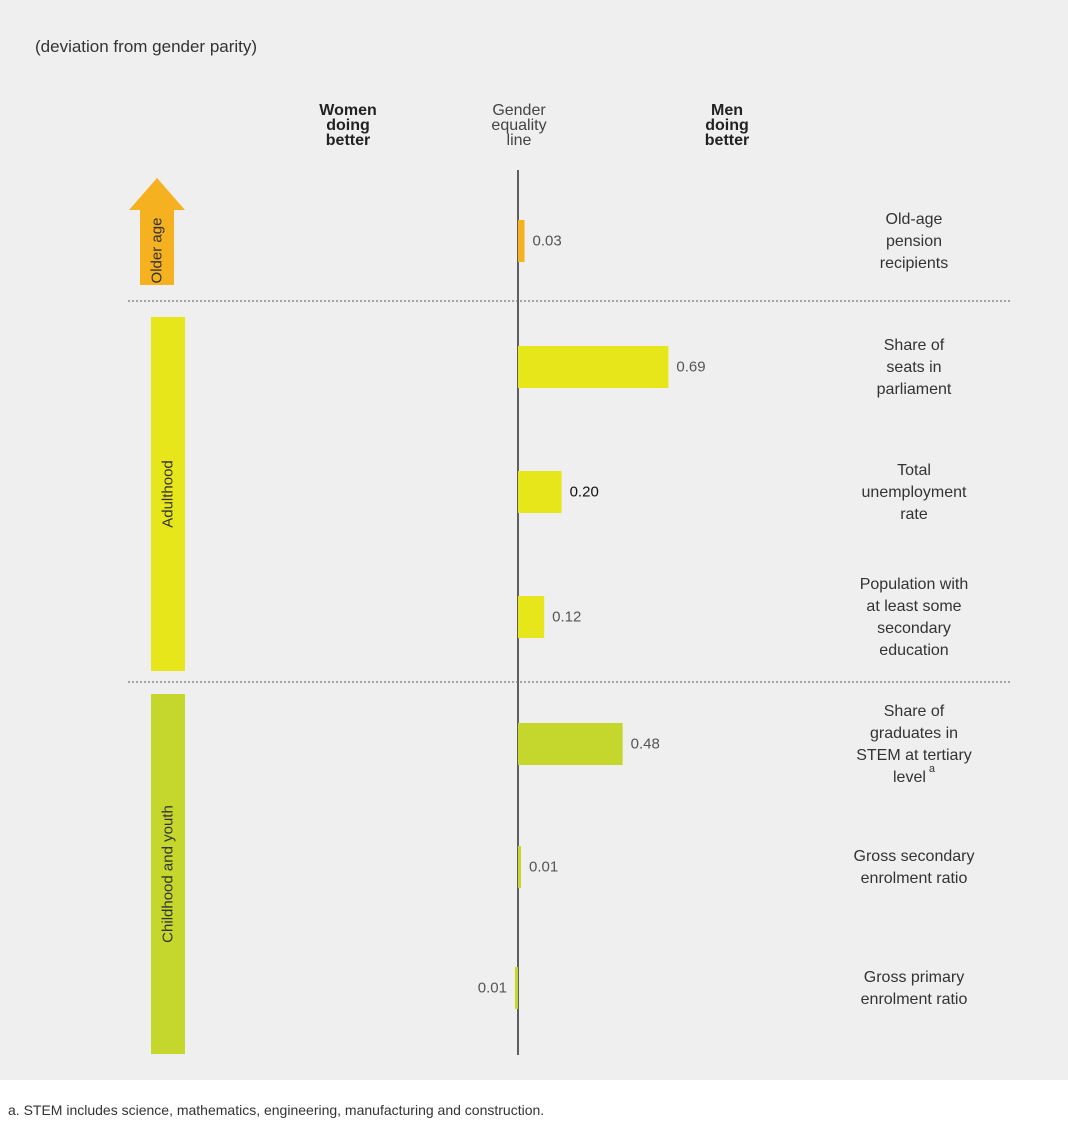 The height and width of the screenshot is (1125, 1068). What do you see at coordinates (914, 977) in the screenshot?
I see `category-label-line: Gross primary` at bounding box center [914, 977].